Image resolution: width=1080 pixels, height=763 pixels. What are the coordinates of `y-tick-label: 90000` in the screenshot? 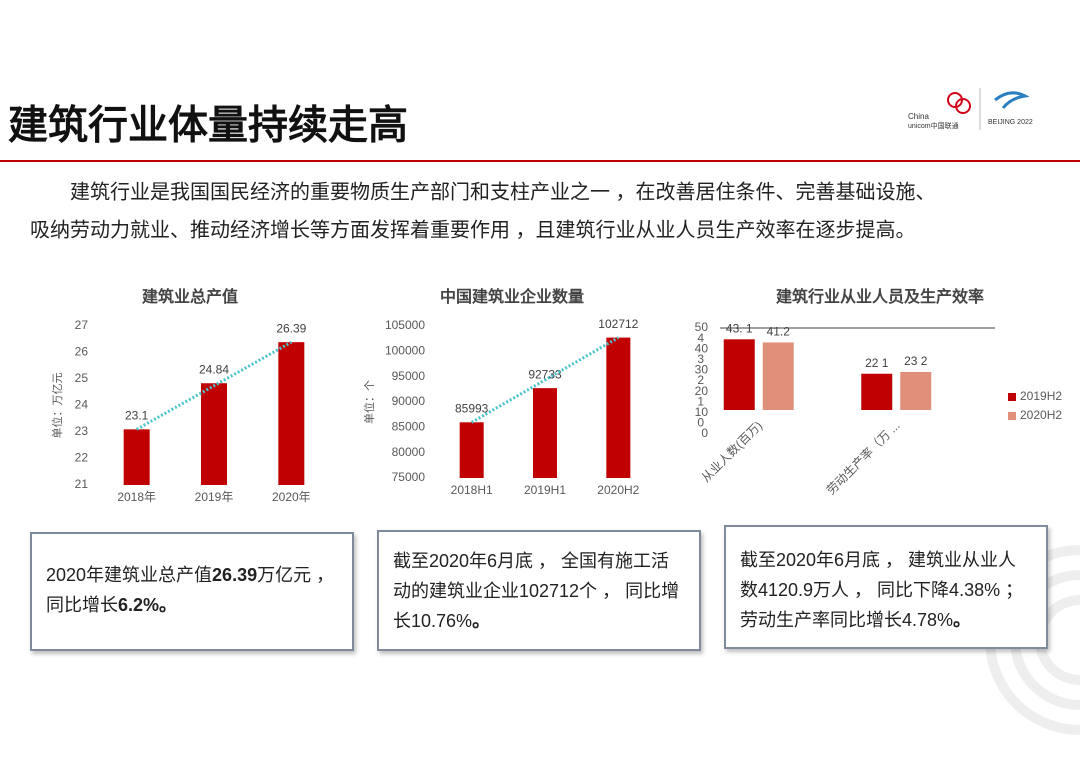 It's located at (409, 401).